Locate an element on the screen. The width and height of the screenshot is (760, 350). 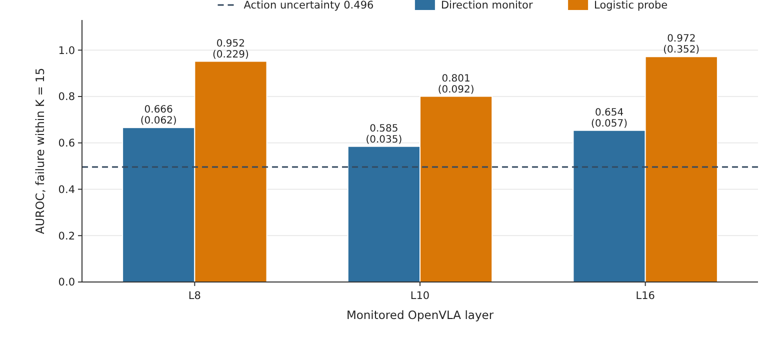
y-axis-title: AUROC, failure within K = 15 is located at coordinates (40, 151).